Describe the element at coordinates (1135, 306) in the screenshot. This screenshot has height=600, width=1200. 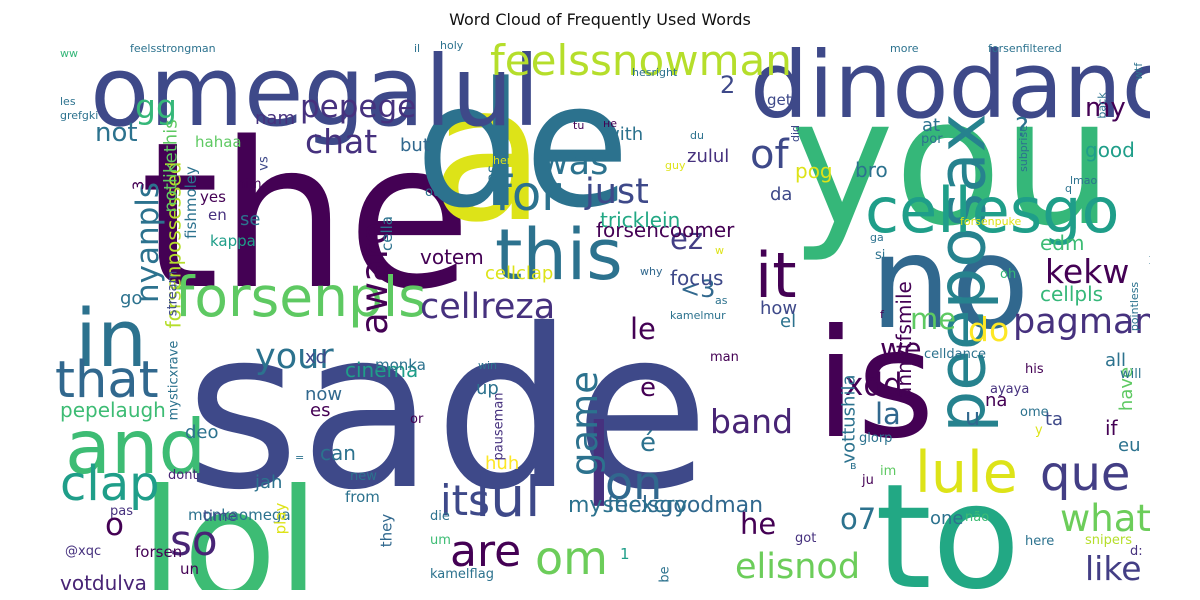
I see `word-pointless: pointless` at that location.